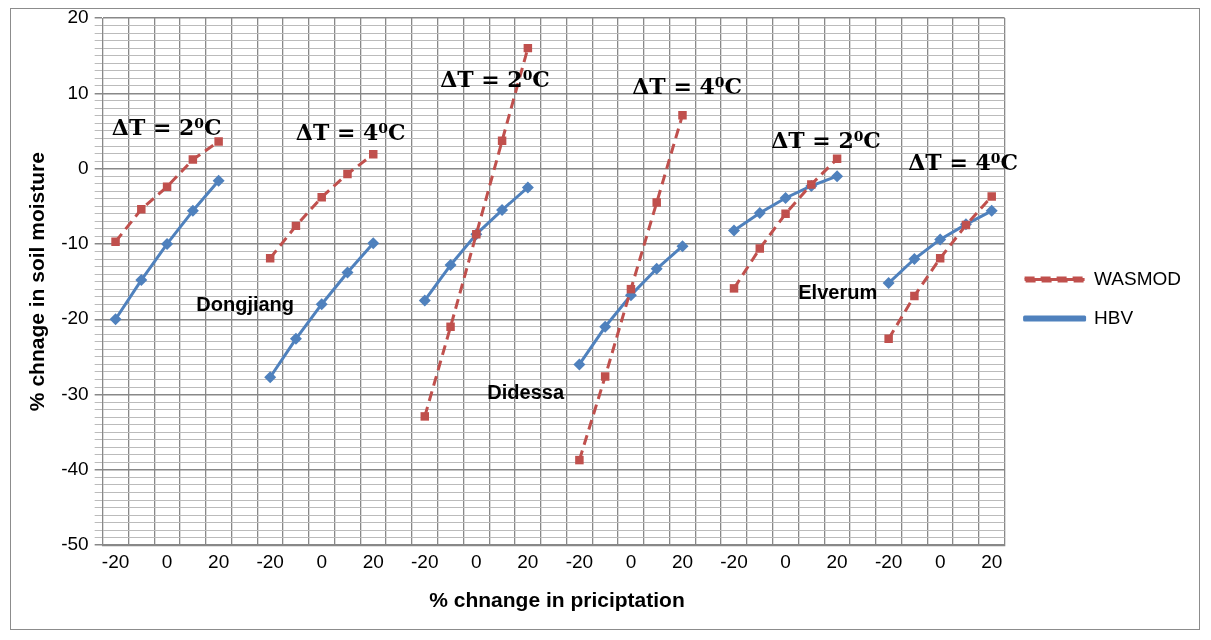  Describe the element at coordinates (1114, 317) in the screenshot. I see `legend-label: HBV` at that location.